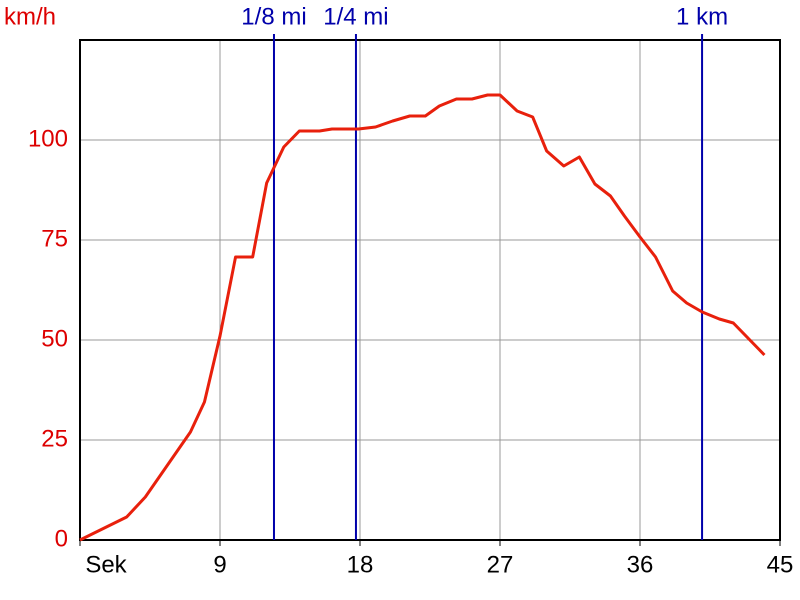 The image size is (800, 600). I want to click on x-tick-label: 18, so click(360, 564).